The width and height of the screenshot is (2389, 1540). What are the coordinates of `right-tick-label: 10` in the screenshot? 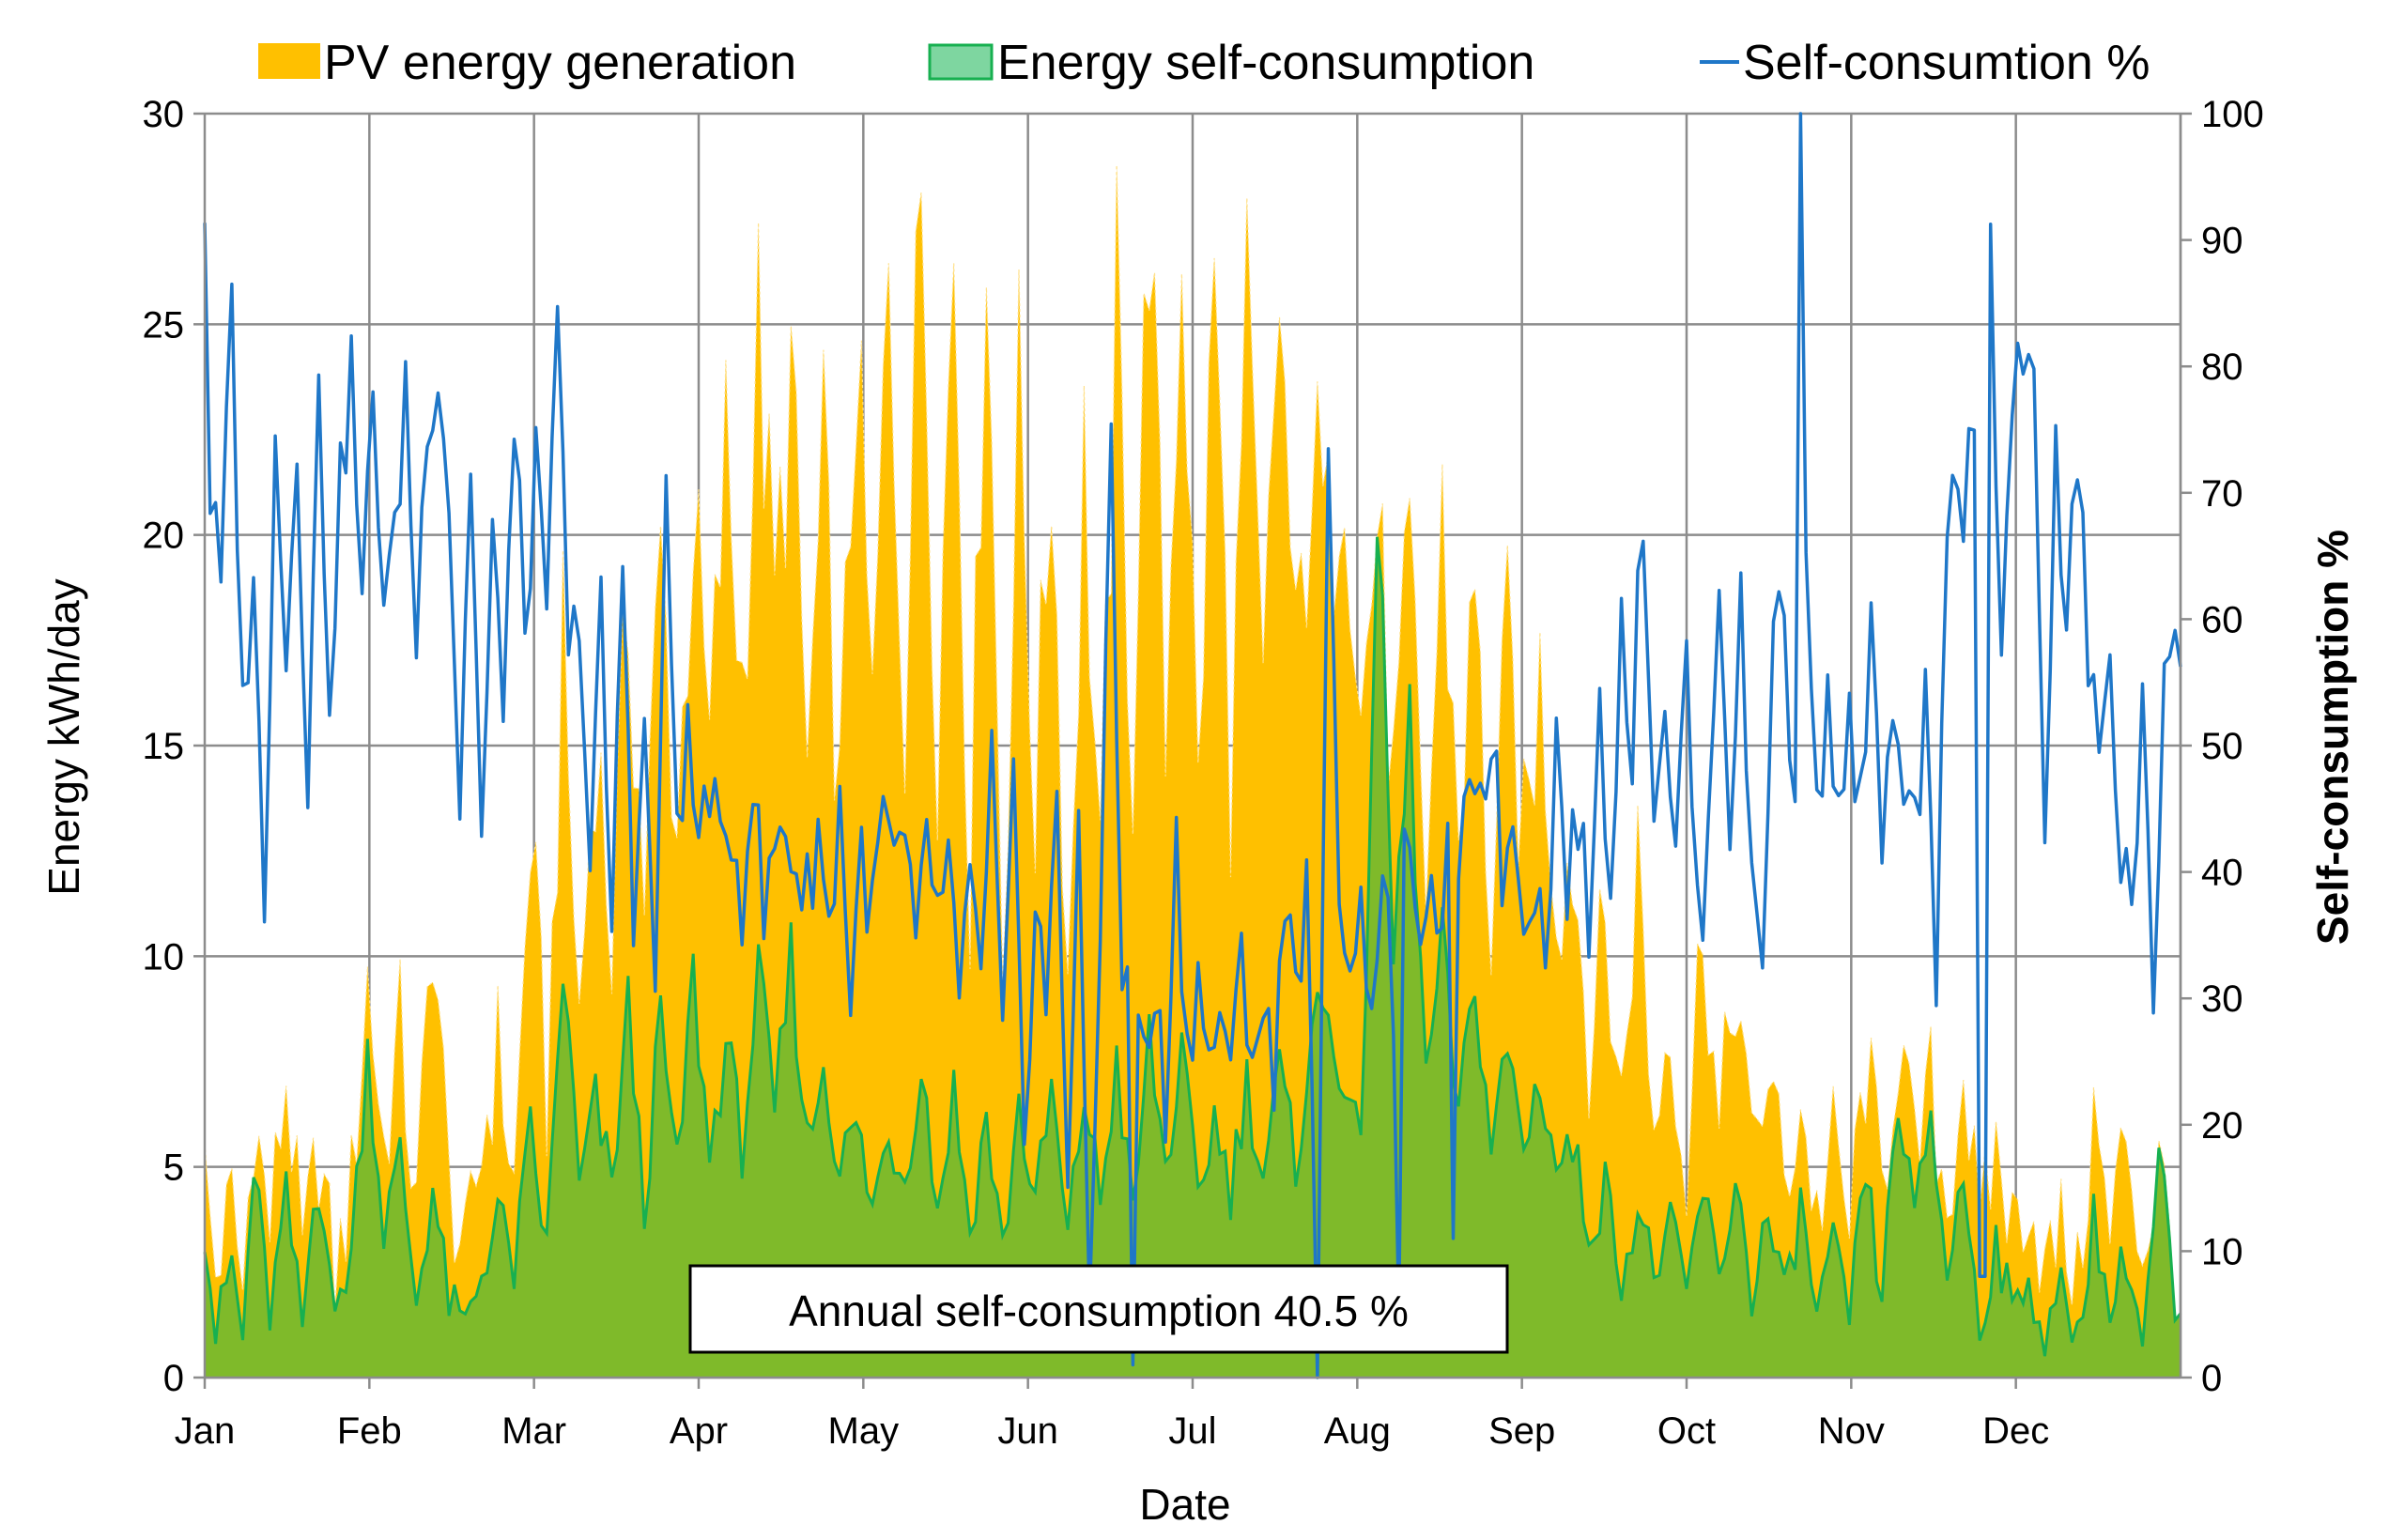 It's located at (2222, 1251).